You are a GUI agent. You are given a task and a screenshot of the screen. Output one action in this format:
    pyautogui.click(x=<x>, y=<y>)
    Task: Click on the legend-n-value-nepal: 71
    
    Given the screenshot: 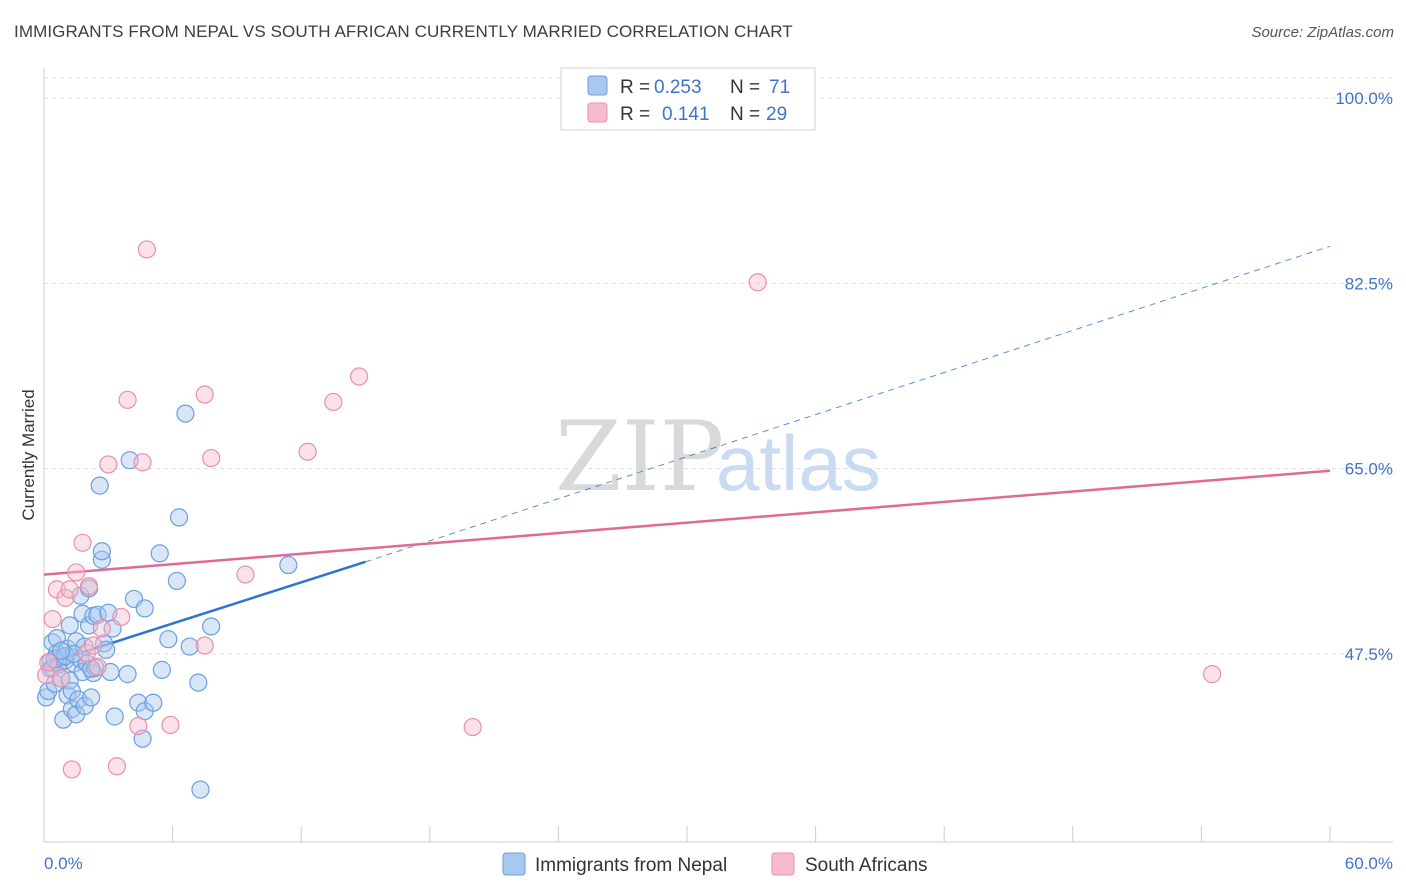 What is the action you would take?
    pyautogui.click(x=779, y=87)
    